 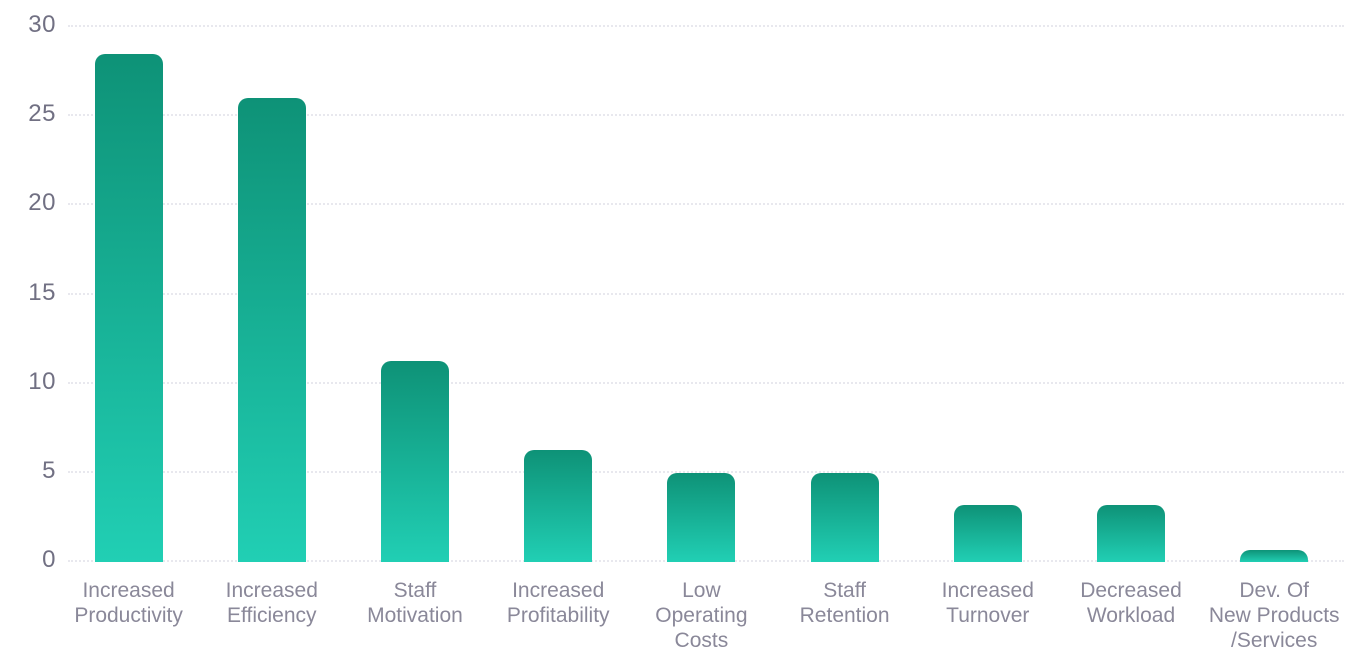 What do you see at coordinates (558, 603) in the screenshot?
I see `x-axis-tick-label: Increased Profitability` at bounding box center [558, 603].